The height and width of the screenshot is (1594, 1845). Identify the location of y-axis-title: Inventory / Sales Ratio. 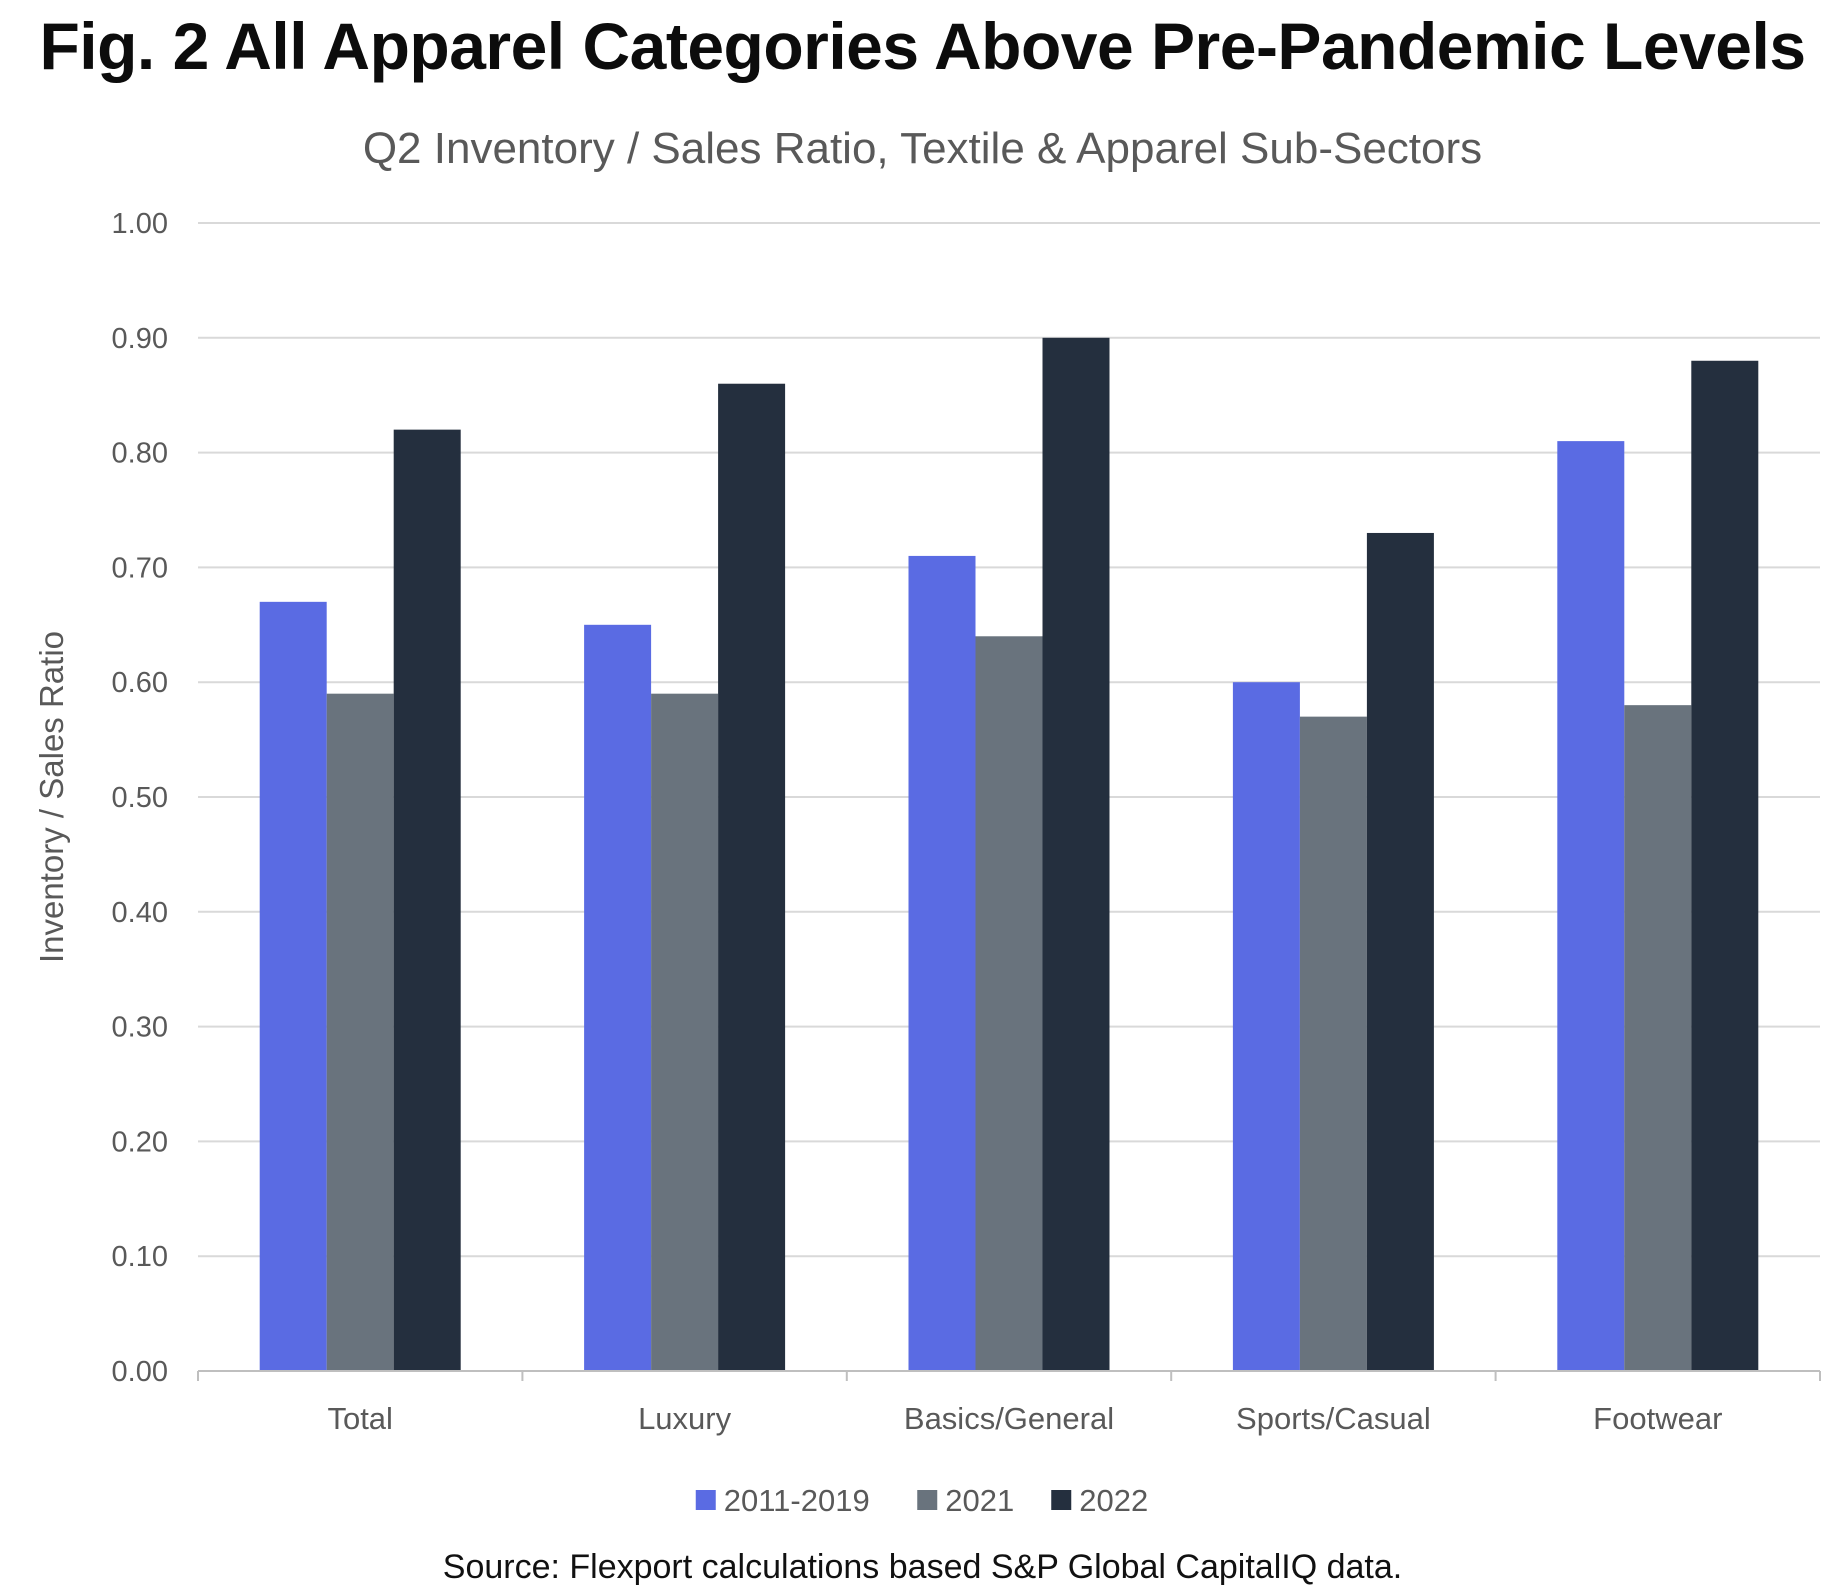
(51, 797).